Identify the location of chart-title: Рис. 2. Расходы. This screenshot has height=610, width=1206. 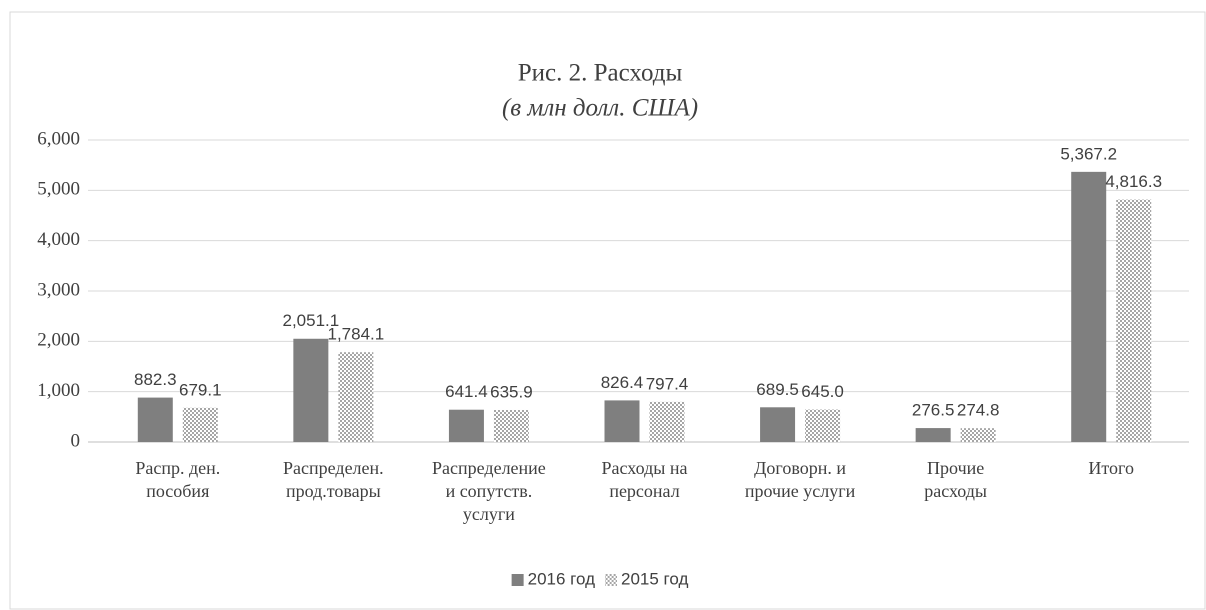
(600, 73).